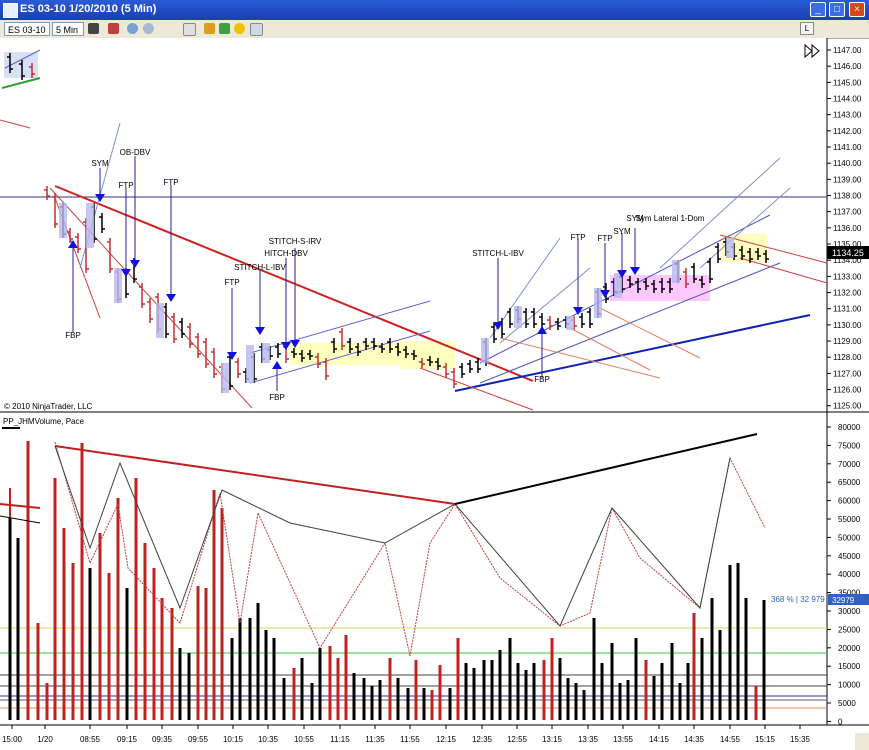  Describe the element at coordinates (231, 282) in the screenshot. I see `annotation-label: FTP` at that location.